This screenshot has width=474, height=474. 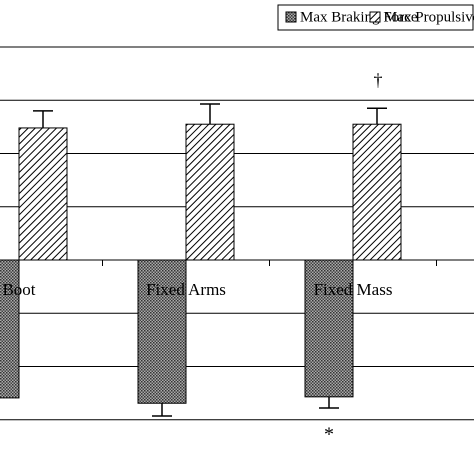 I want to click on legend-label: Max Propulsive Force, so click(x=429, y=17).